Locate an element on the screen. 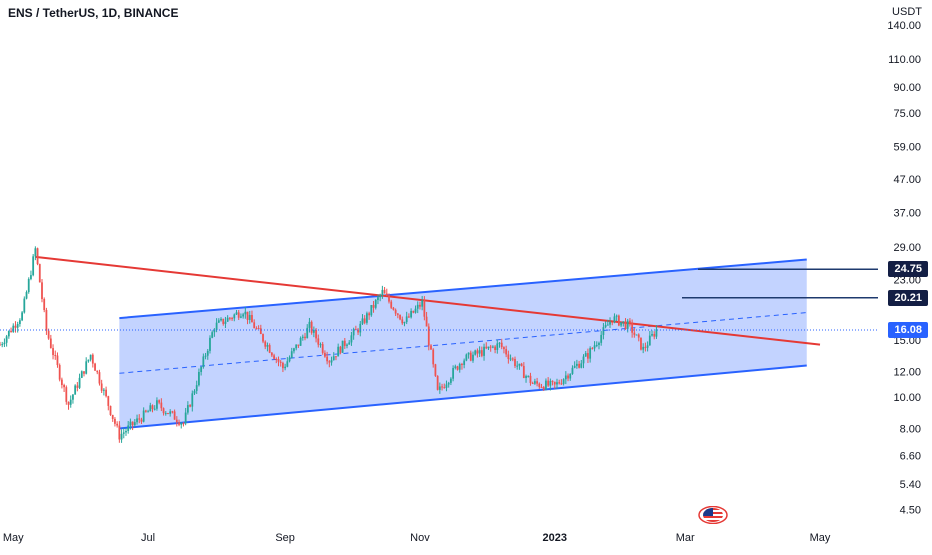  level-price-badge: 24.75 is located at coordinates (908, 269).